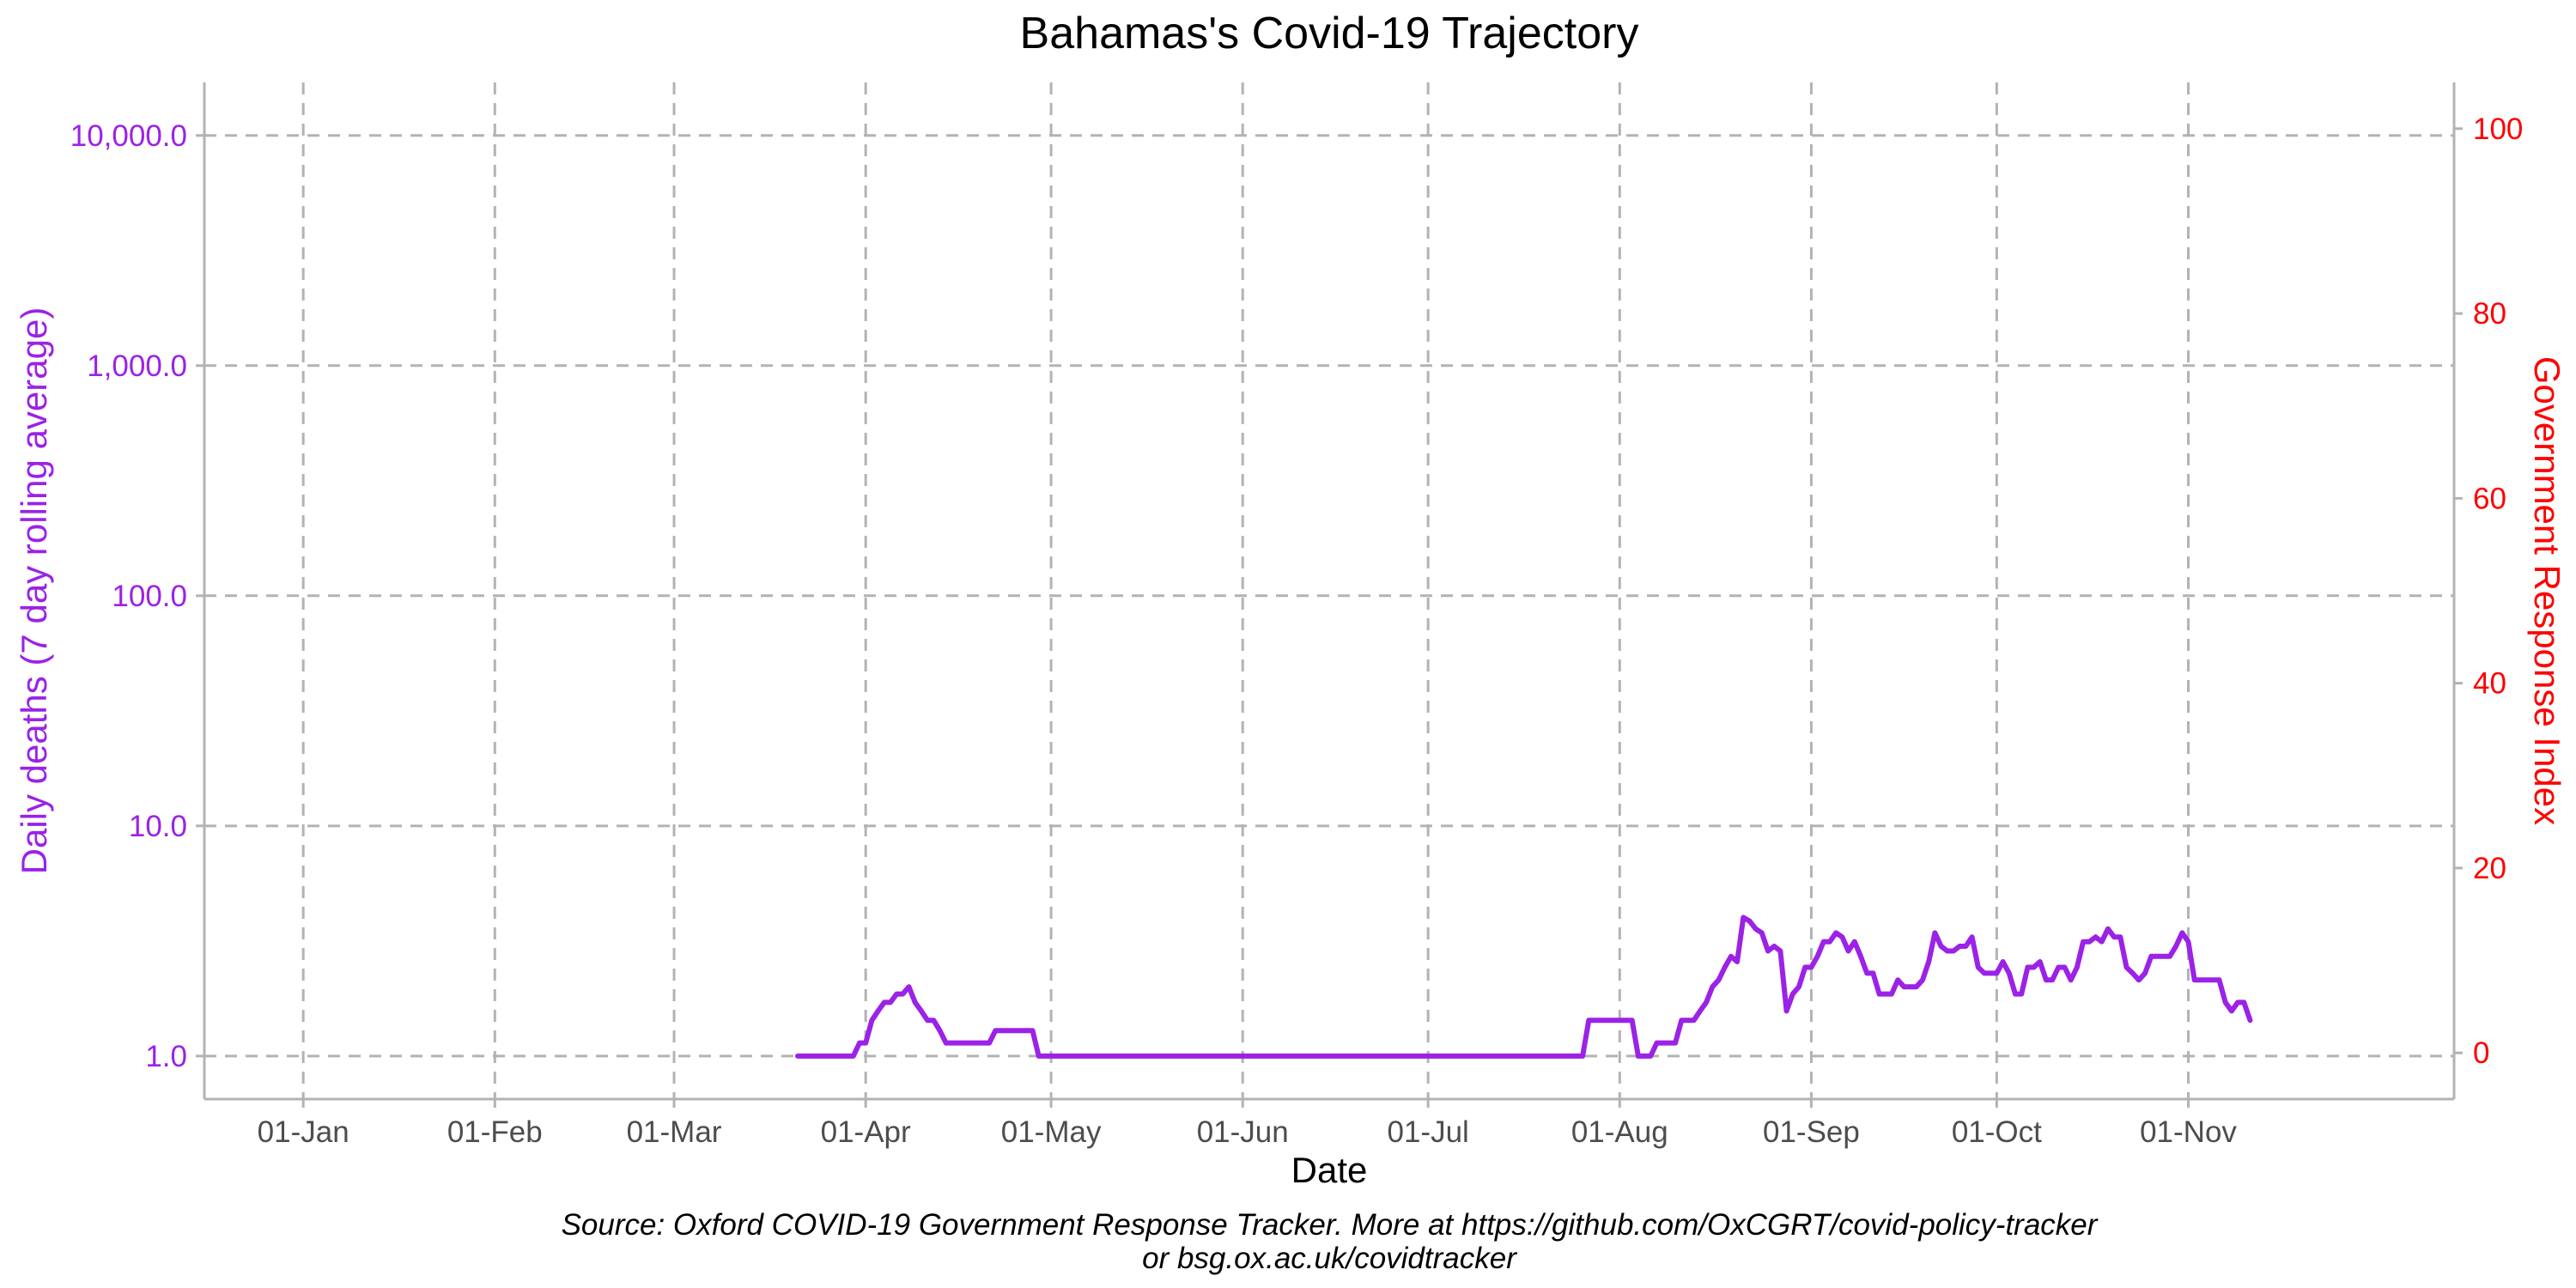 The image size is (2576, 1288). I want to click on y-right-tick-label: 80, so click(2489, 314).